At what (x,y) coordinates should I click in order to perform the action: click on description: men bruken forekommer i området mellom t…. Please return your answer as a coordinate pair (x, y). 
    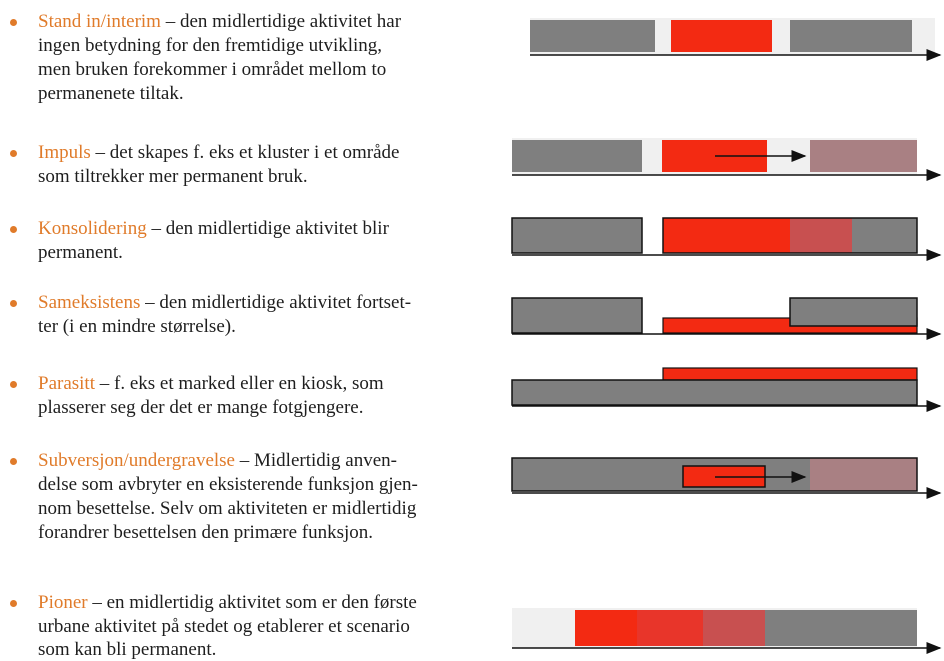
    Looking at the image, I should click on (212, 69).